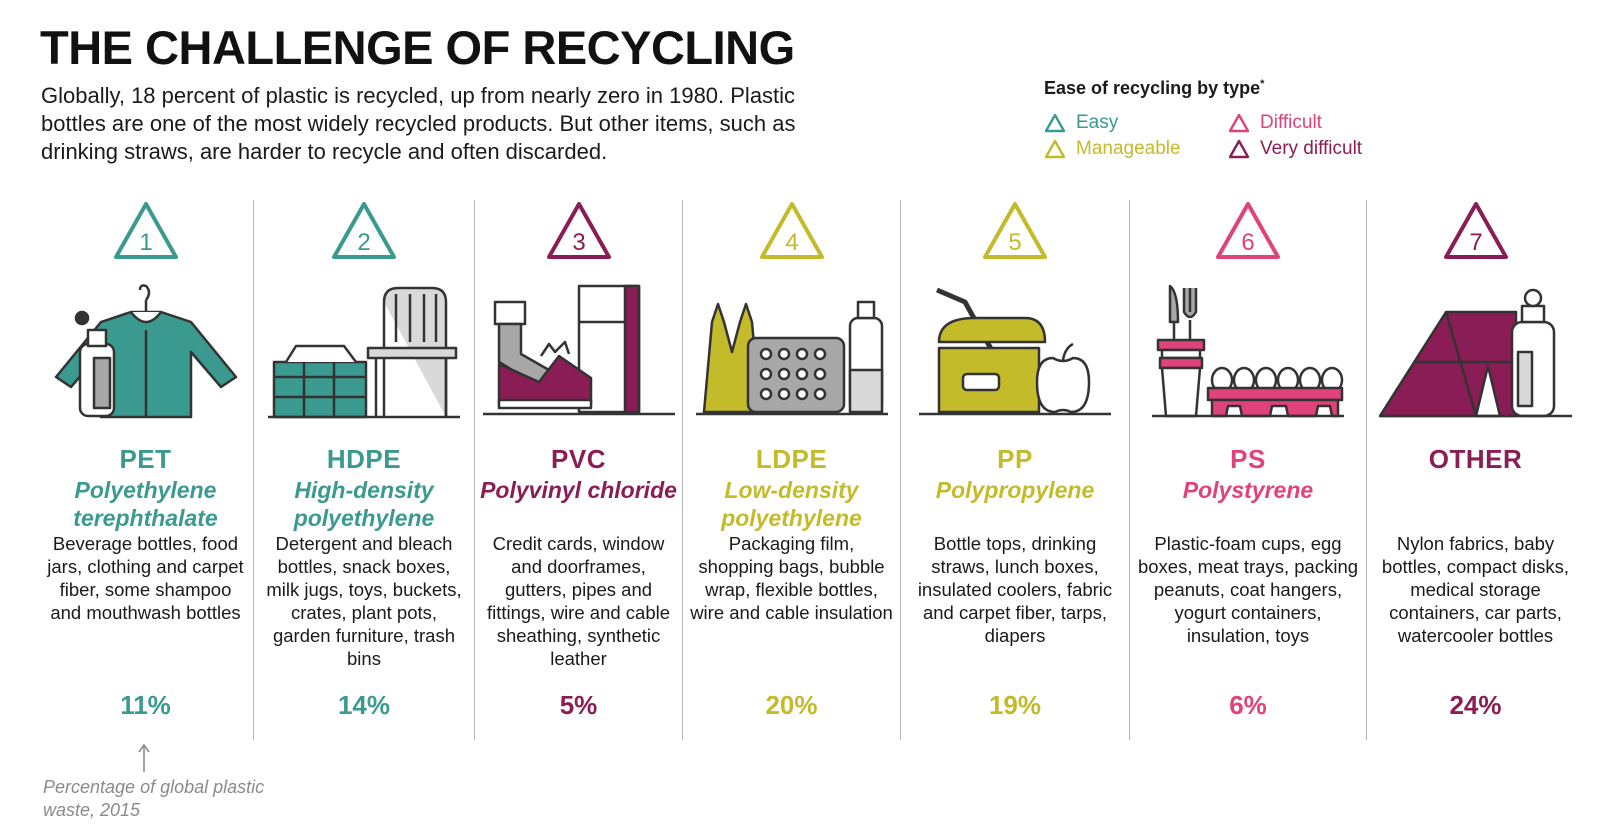 The width and height of the screenshot is (1600, 840). What do you see at coordinates (417, 47) in the screenshot?
I see `page-title: THE CHALLENGE OF RECYCLING` at bounding box center [417, 47].